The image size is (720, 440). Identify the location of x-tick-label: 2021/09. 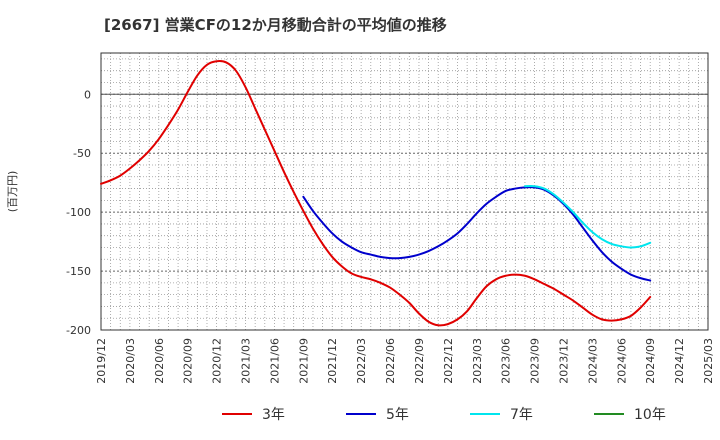
(303, 361).